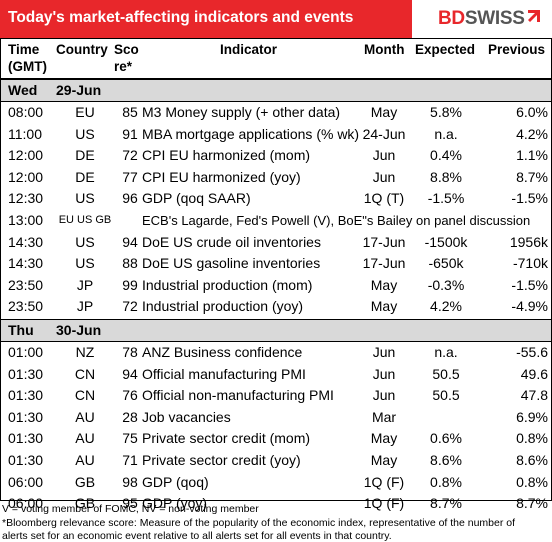  Describe the element at coordinates (223, 306) in the screenshot. I see `indicator-cell: Industrial production (yoy)` at that location.